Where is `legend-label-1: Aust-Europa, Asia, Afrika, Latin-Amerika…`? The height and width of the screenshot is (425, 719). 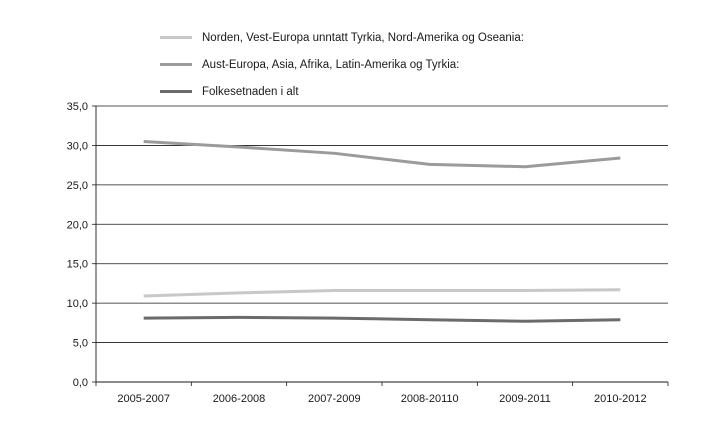
legend-label-1: Aust-Europa, Asia, Afrika, Latin-Amerika… is located at coordinates (331, 64).